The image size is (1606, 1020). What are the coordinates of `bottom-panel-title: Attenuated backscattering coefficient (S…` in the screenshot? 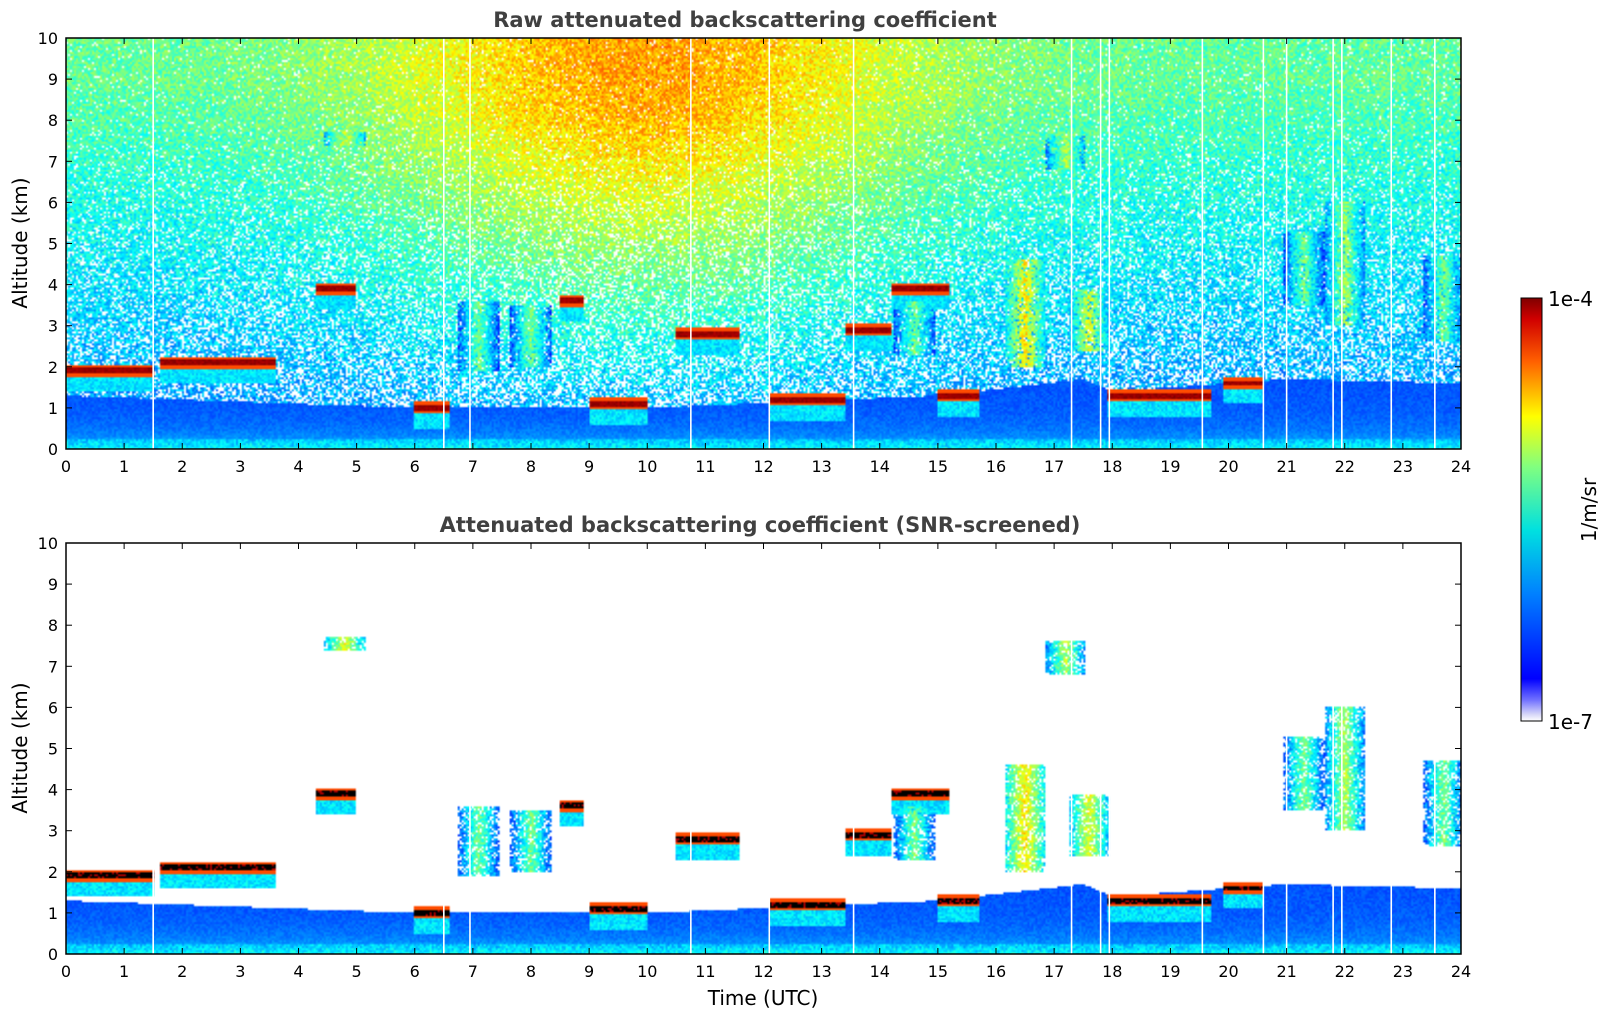 It's located at (760, 525).